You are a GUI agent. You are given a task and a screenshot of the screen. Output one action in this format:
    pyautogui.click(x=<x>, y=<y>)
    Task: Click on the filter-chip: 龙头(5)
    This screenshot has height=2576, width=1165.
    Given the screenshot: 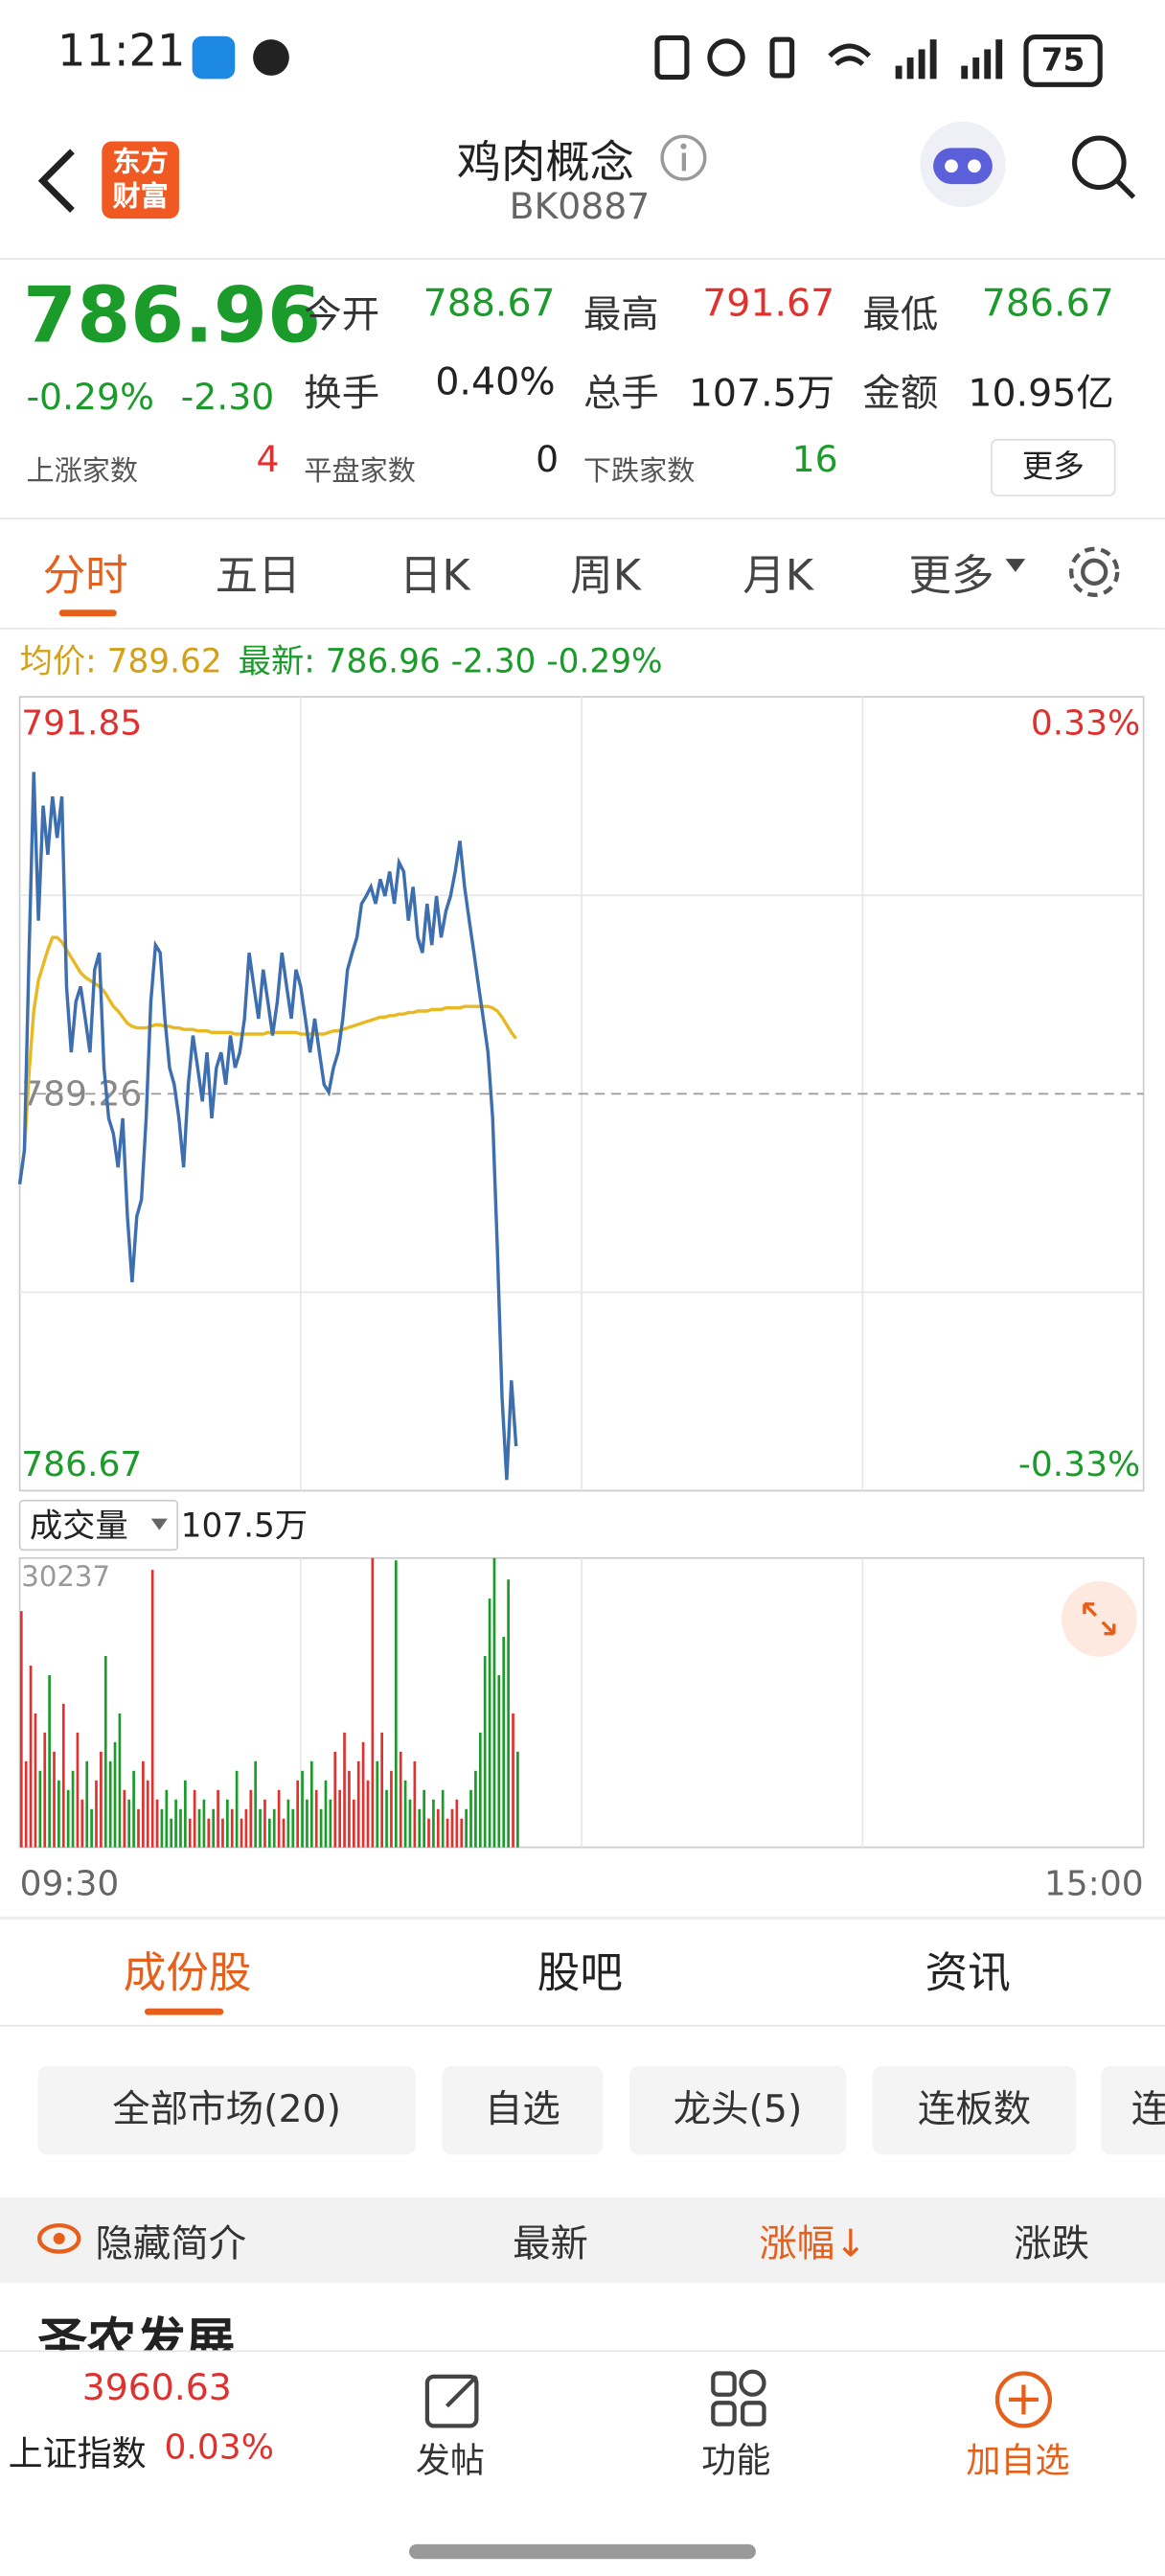 What is the action you would take?
    pyautogui.click(x=737, y=2110)
    